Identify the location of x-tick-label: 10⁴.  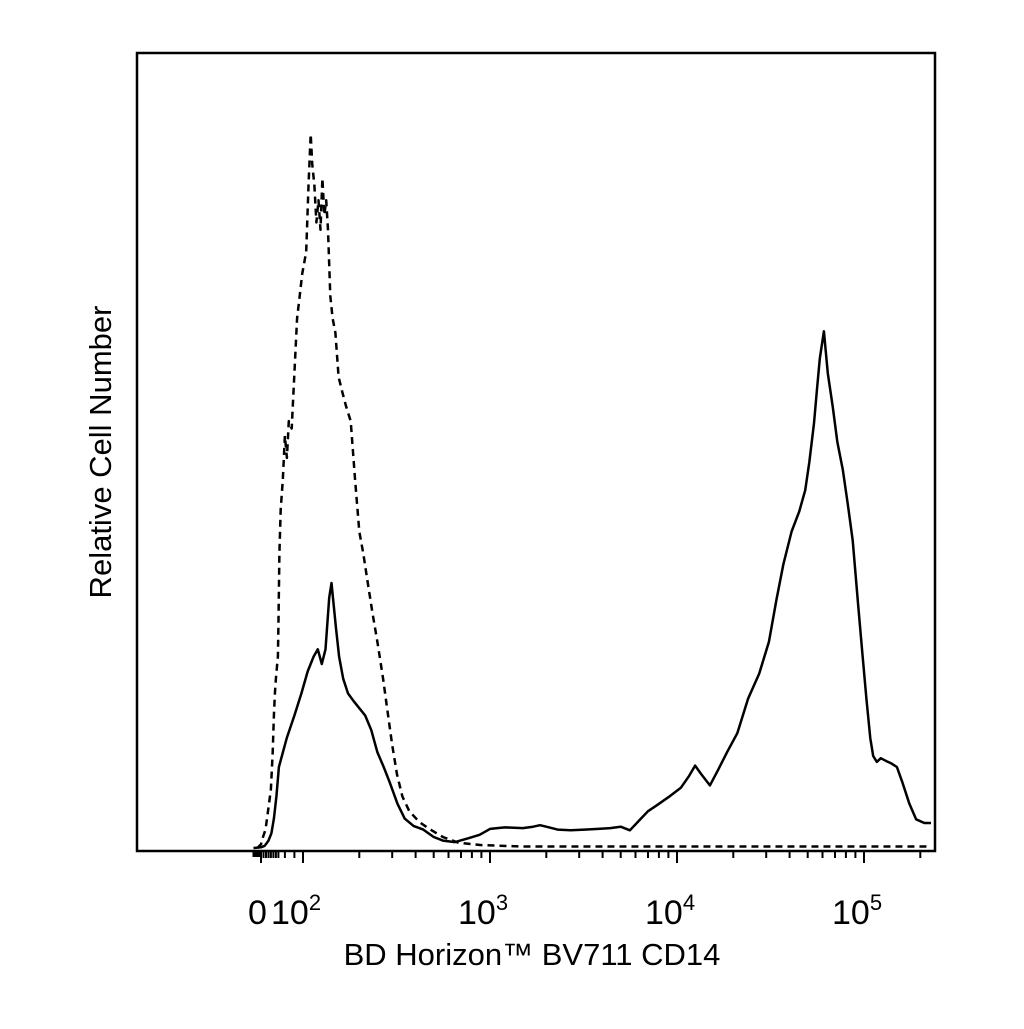
(670, 911).